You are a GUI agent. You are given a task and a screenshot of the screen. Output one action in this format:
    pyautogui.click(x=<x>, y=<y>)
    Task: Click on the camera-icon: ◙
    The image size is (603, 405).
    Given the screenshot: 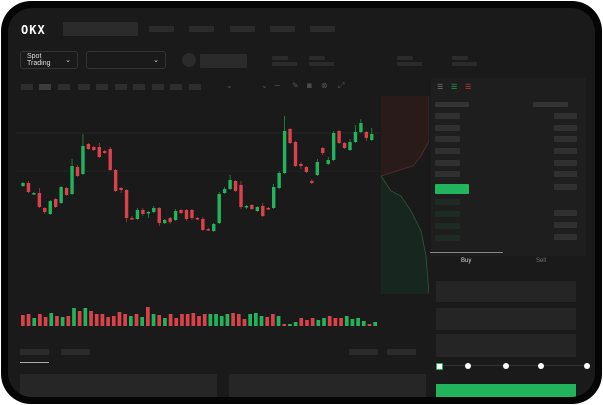 What is the action you would take?
    pyautogui.click(x=309, y=85)
    